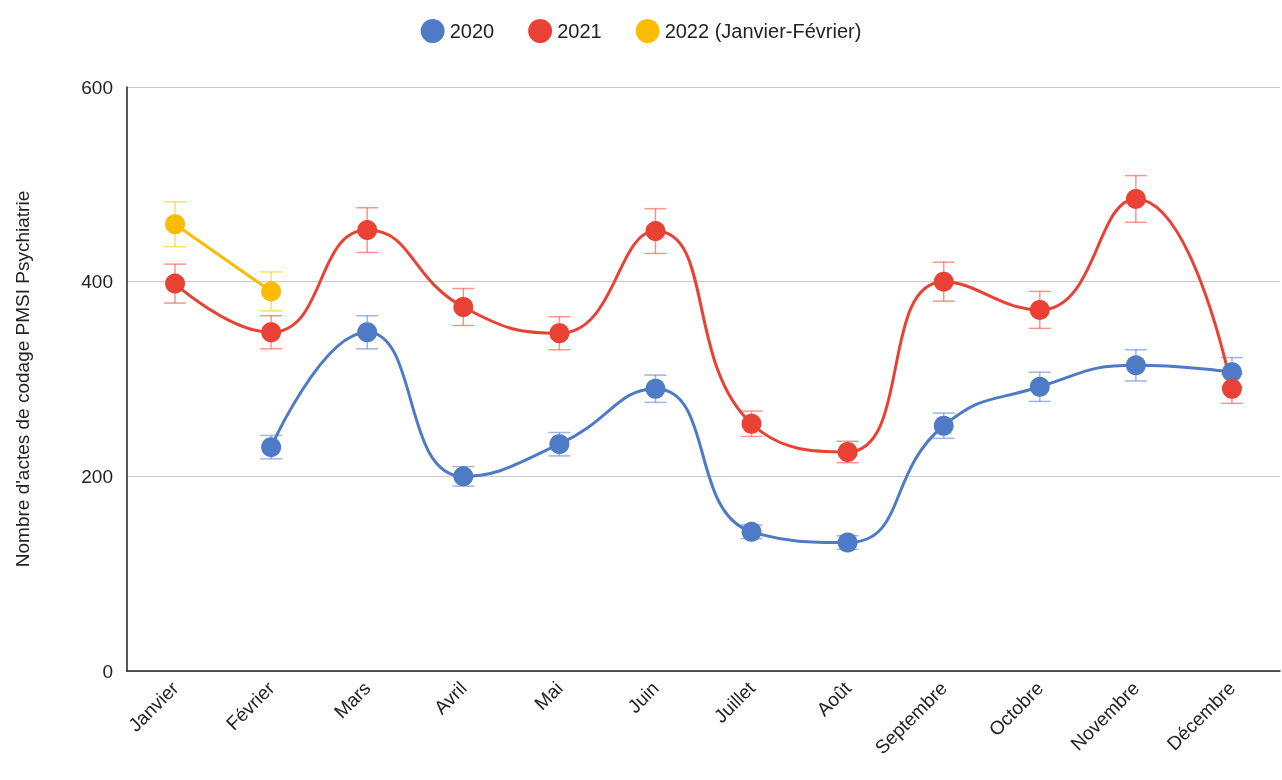 The image size is (1282, 780). I want to click on y-axis-title: Nombre d'actes de codage PMSI Psychiatrie, so click(22, 379).